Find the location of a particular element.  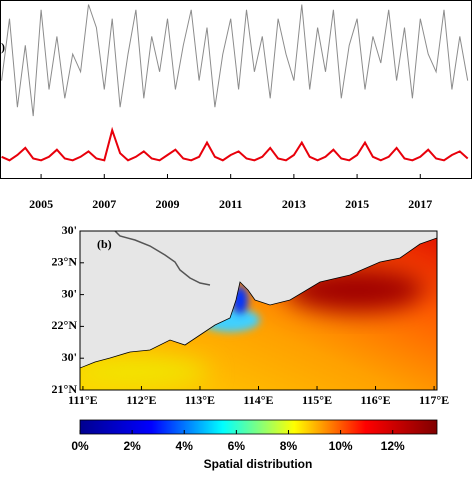

x-tick-label: 2013 is located at coordinates (294, 204).